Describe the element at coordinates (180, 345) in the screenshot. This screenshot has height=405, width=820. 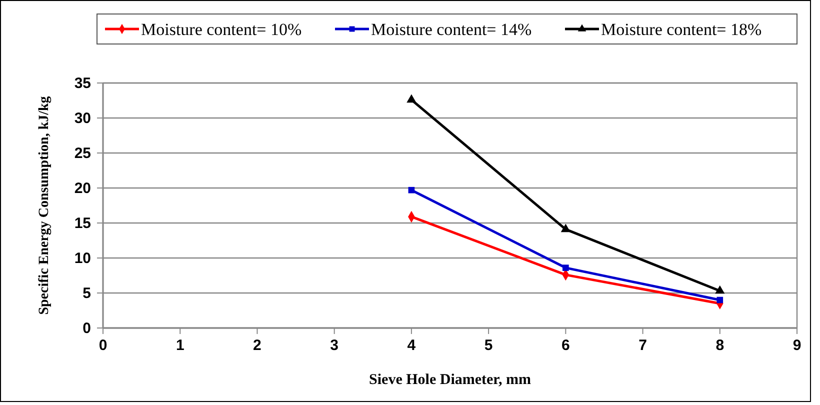
I see `x-tick-label: 1` at that location.